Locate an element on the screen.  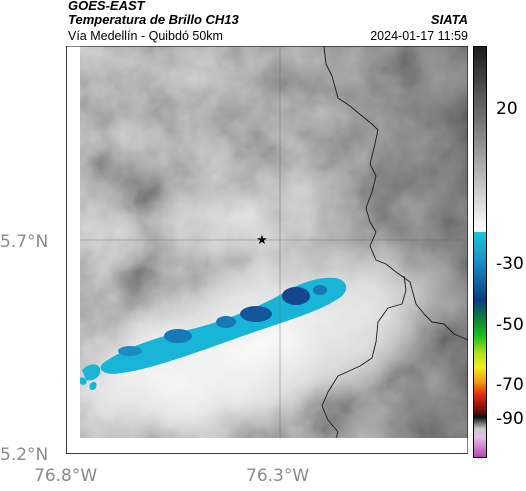
timestamp-label: 2024-01-17 11:59 is located at coordinates (419, 36).